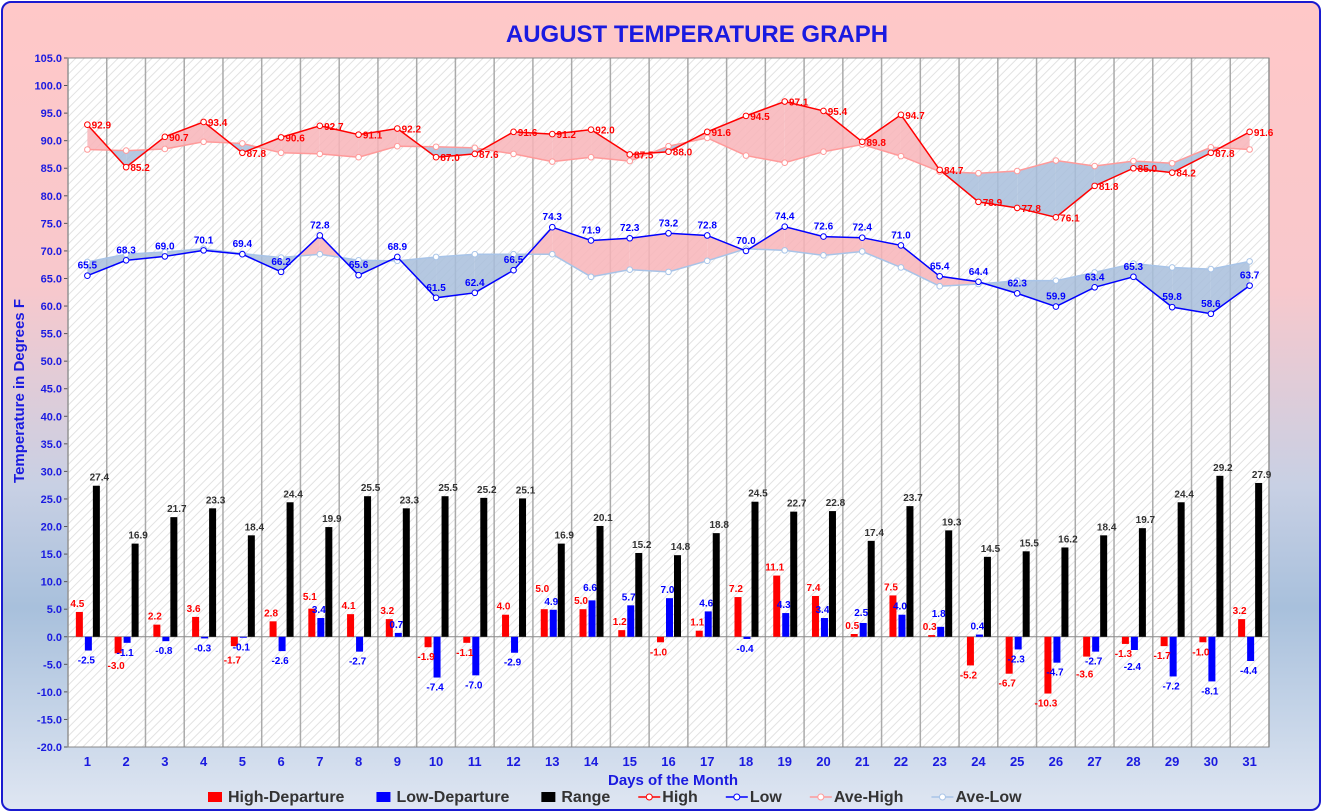 The width and height of the screenshot is (1322, 812). Describe the element at coordinates (475, 283) in the screenshot. I see `point-label: 62.4` at that location.